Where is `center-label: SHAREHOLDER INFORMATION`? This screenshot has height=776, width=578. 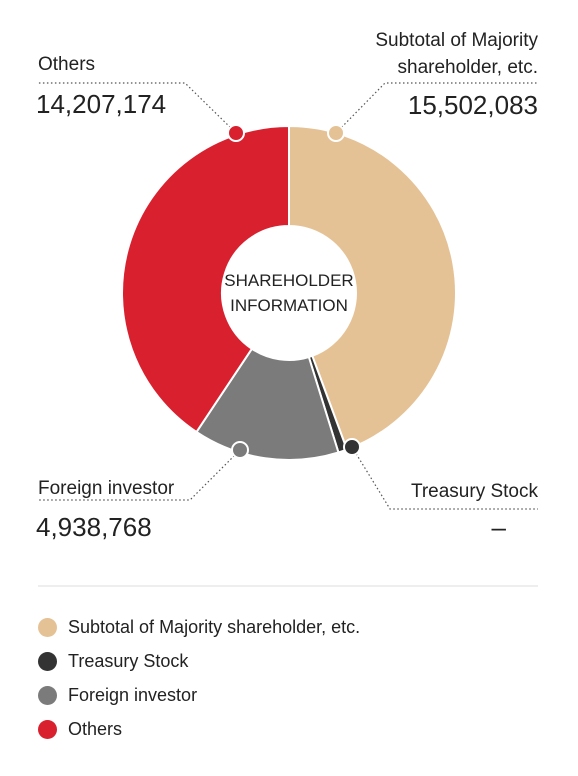
center-label: SHAREHOLDER INFORMATION is located at coordinates (289, 293).